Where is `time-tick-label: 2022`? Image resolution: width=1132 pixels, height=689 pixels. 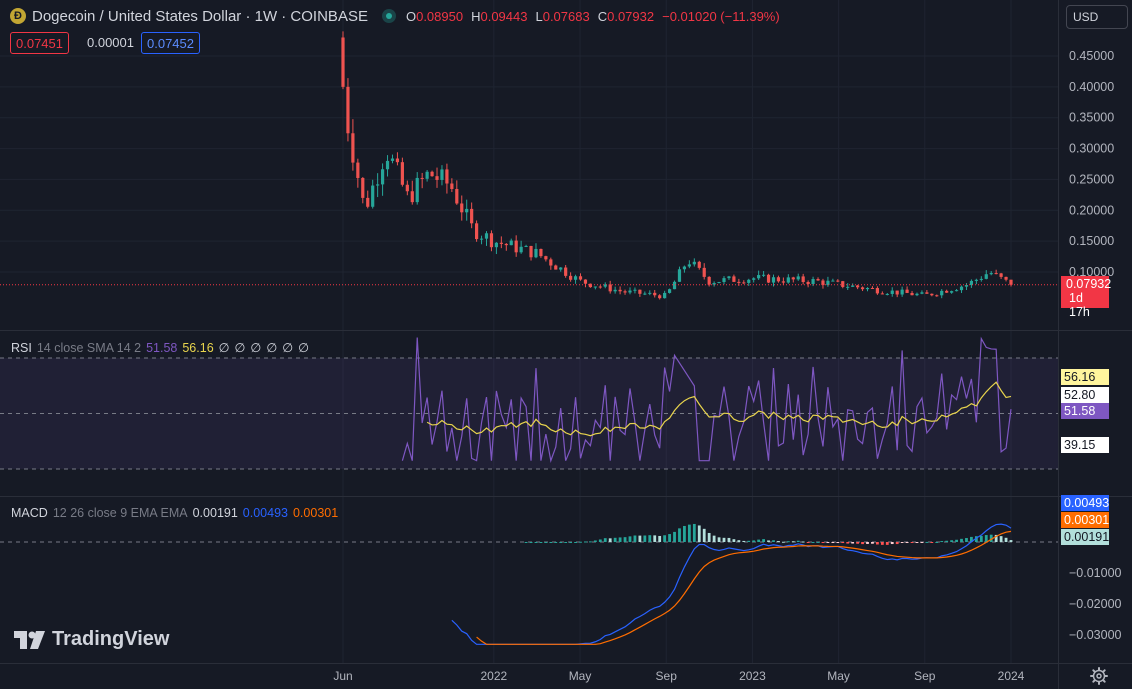 time-tick-label: 2022 is located at coordinates (493, 676).